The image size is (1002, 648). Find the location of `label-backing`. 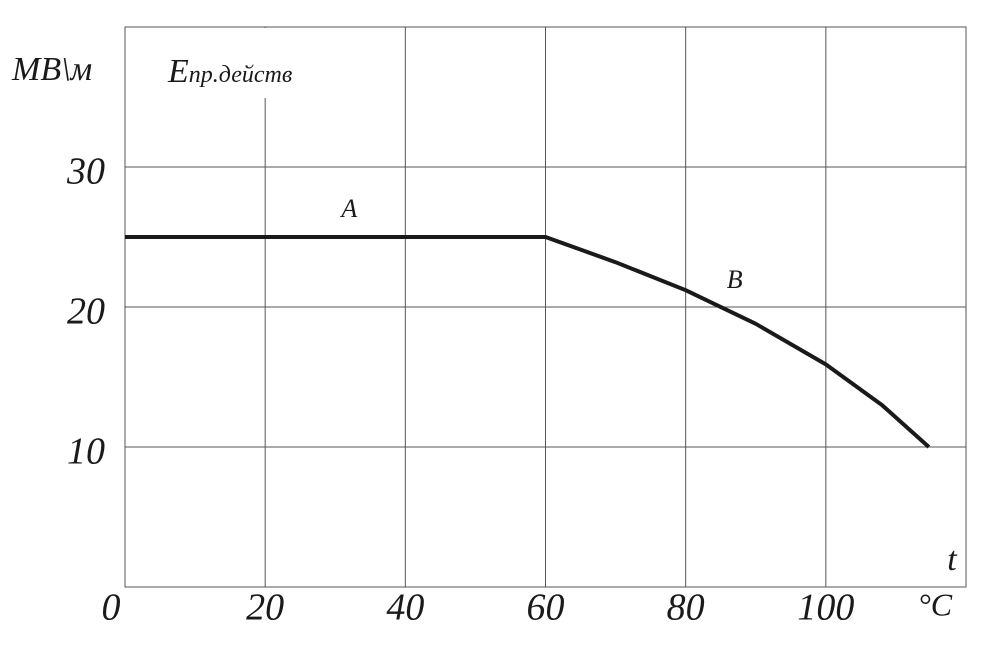

label-backing is located at coordinates (230, 63).